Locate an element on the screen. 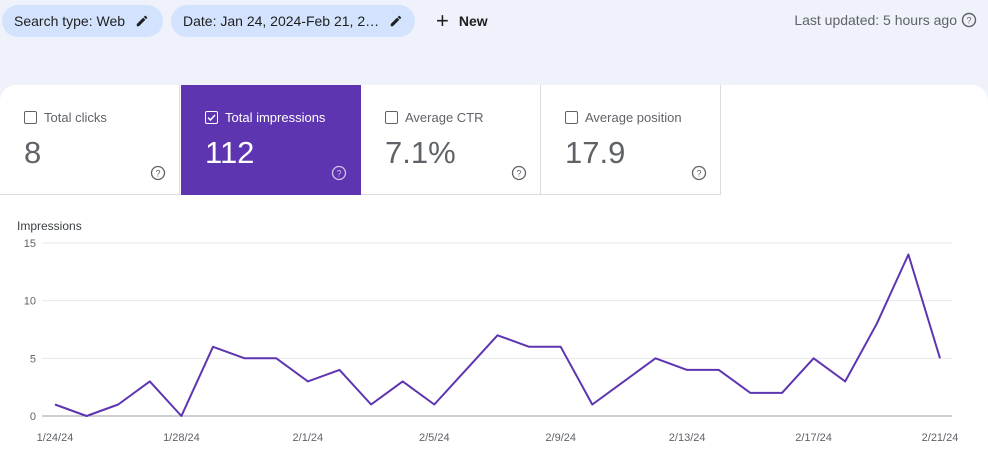 The image size is (988, 475). metric-value: 7.1% is located at coordinates (420, 152).